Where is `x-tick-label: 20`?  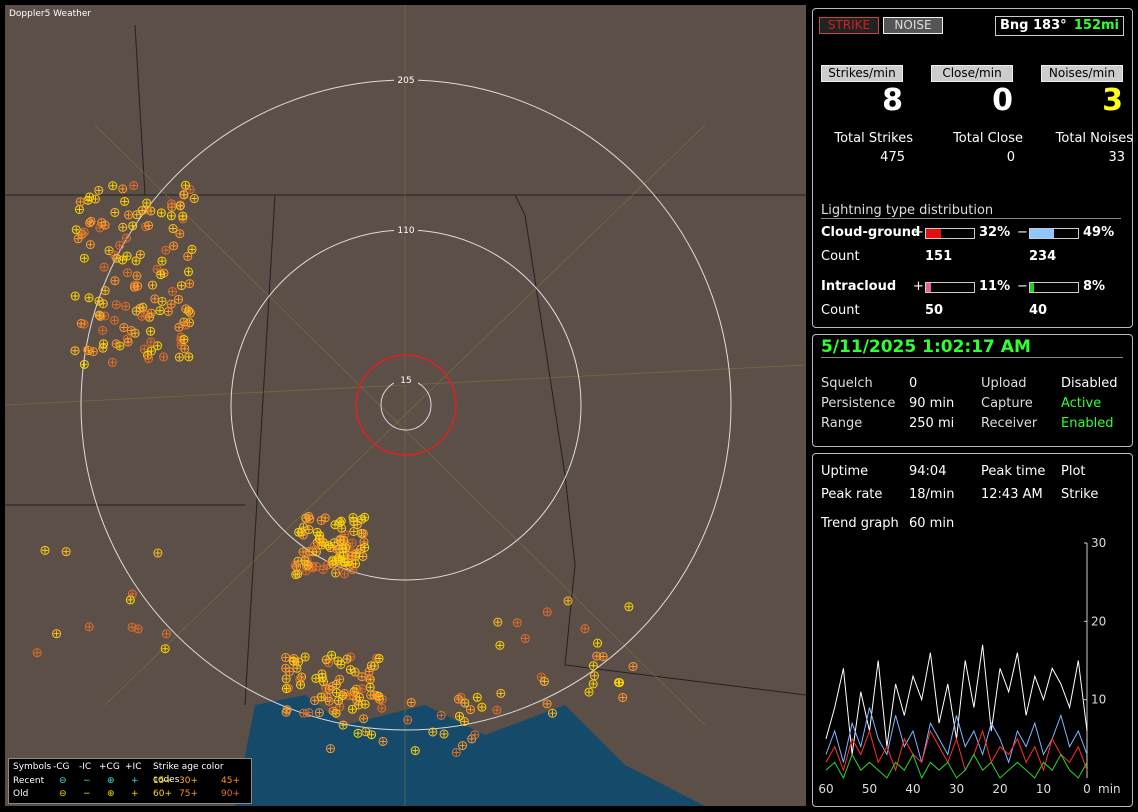 x-tick-label: 20 is located at coordinates (999, 789).